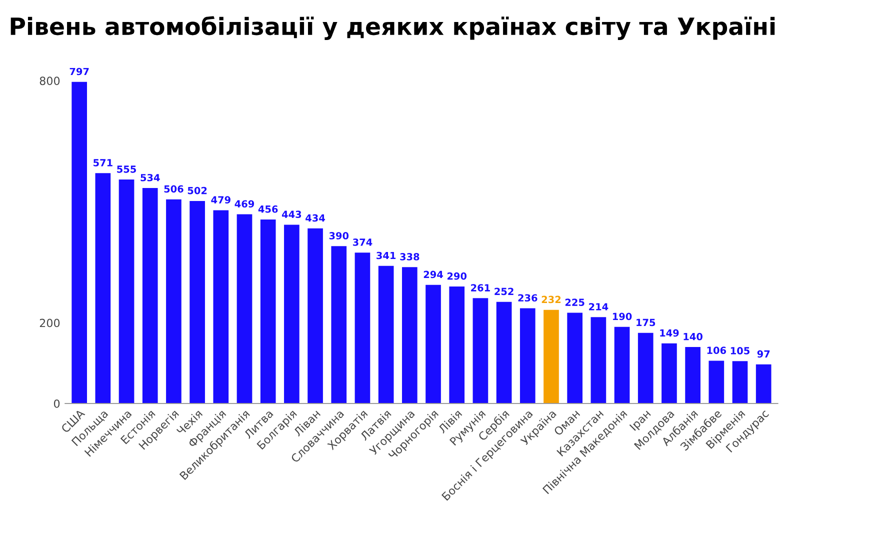 This screenshot has width=869, height=538. Describe the element at coordinates (386, 256) in the screenshot. I see `data-label: 341` at that location.